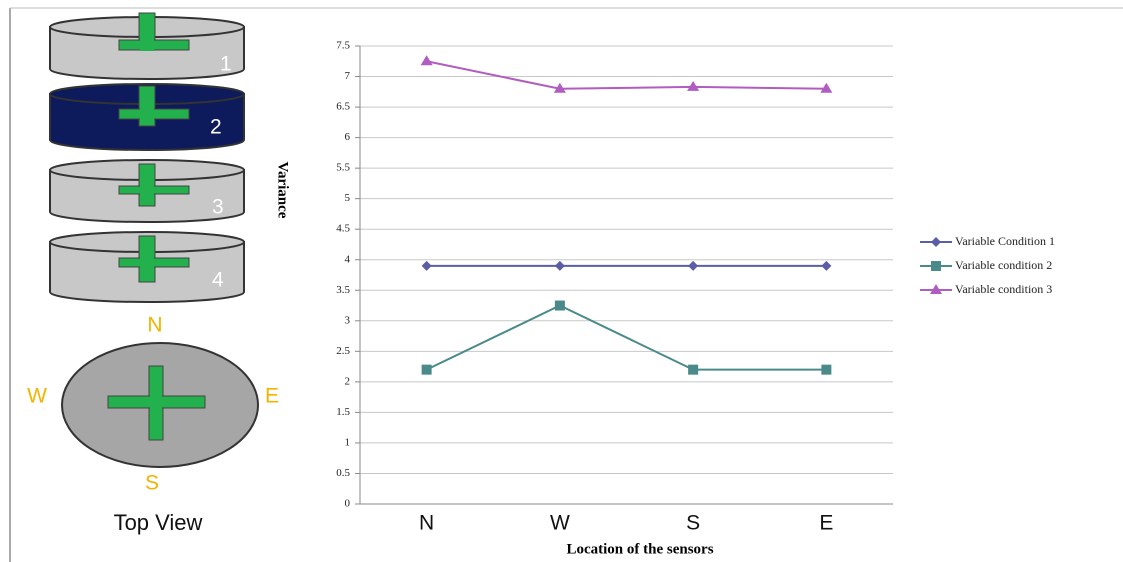 The image size is (1123, 562). I want to click on x-tick-label: W, so click(560, 523).